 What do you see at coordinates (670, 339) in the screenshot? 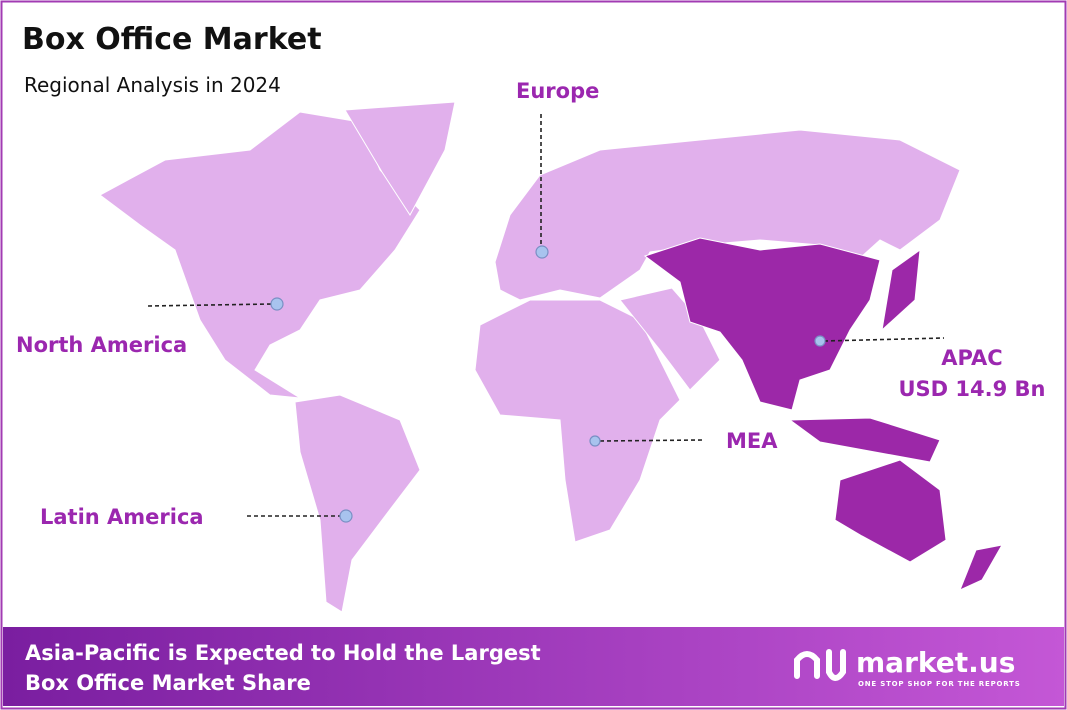
I see `middle-east` at bounding box center [670, 339].